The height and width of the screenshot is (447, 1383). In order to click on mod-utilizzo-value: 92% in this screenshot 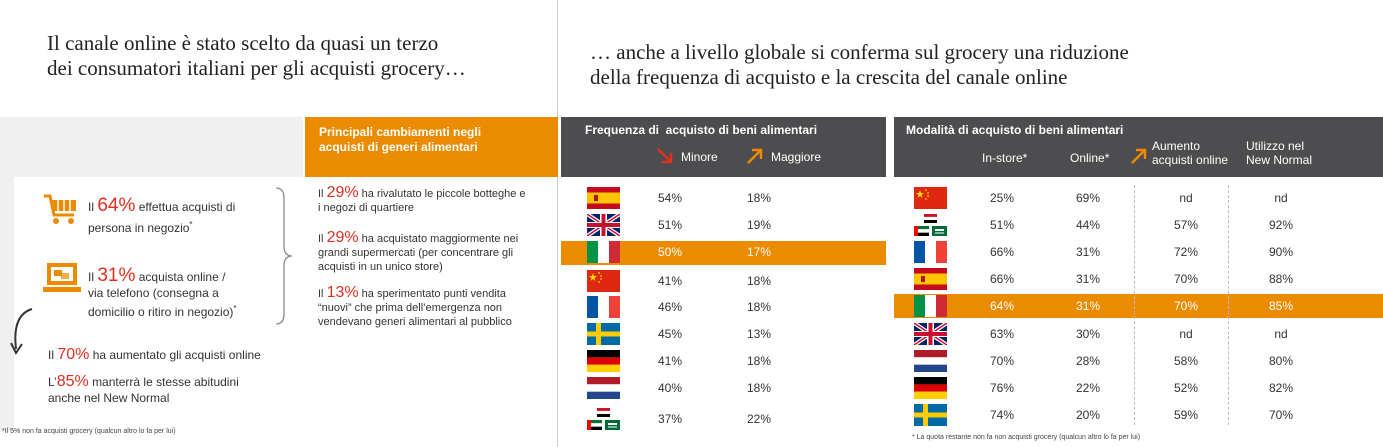, I will do `click(1281, 225)`.